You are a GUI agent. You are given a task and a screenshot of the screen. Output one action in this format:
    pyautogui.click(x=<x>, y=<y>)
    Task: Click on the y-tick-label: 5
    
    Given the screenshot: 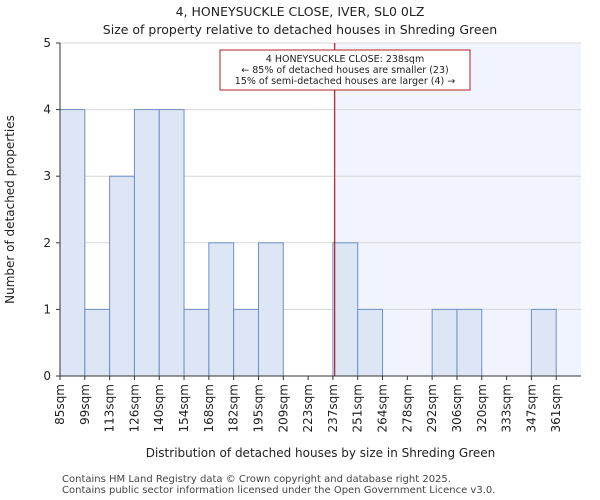 What is the action you would take?
    pyautogui.click(x=47, y=43)
    